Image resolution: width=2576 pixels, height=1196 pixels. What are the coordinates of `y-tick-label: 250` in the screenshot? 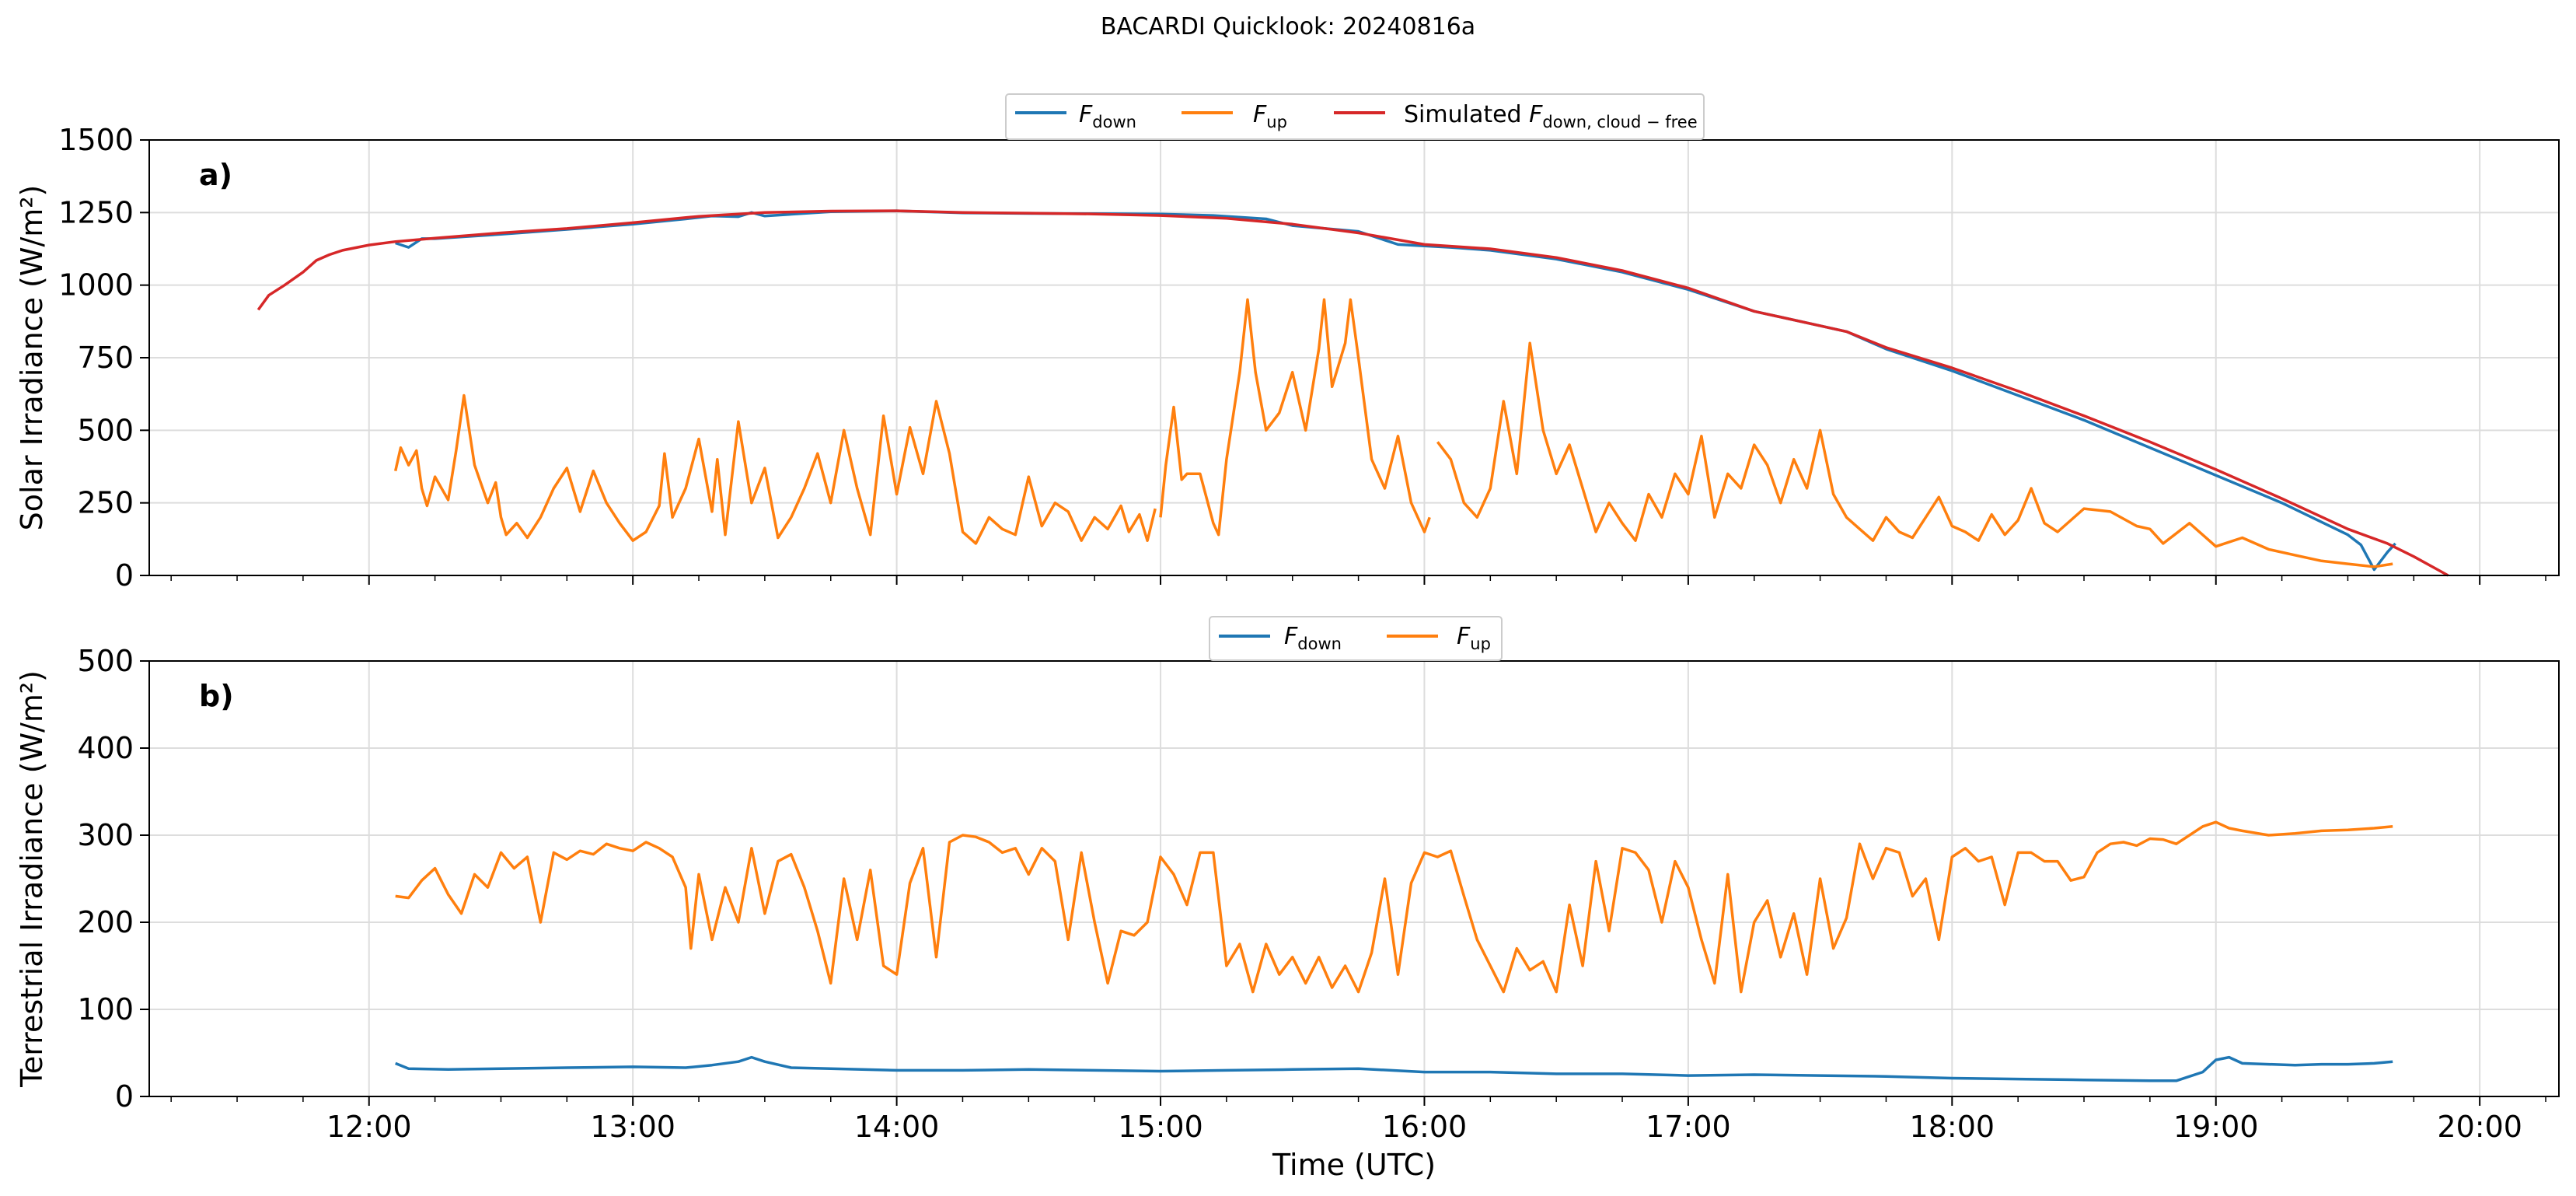 It's located at (106, 503).